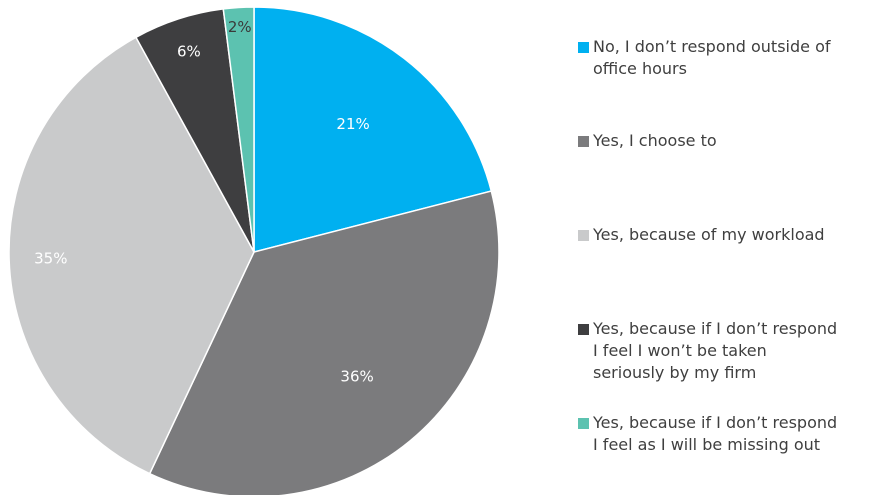  I want to click on pie-data-label-3: 35%, so click(50, 258).